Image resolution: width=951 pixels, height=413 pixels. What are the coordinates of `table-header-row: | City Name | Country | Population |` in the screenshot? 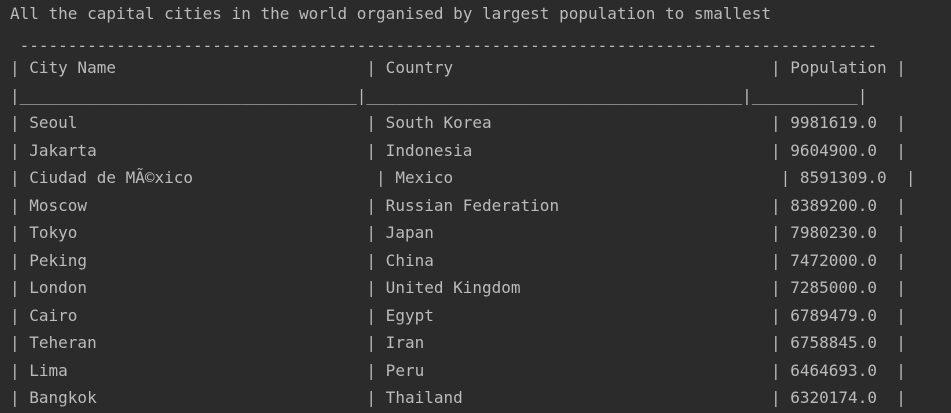 It's located at (458, 67).